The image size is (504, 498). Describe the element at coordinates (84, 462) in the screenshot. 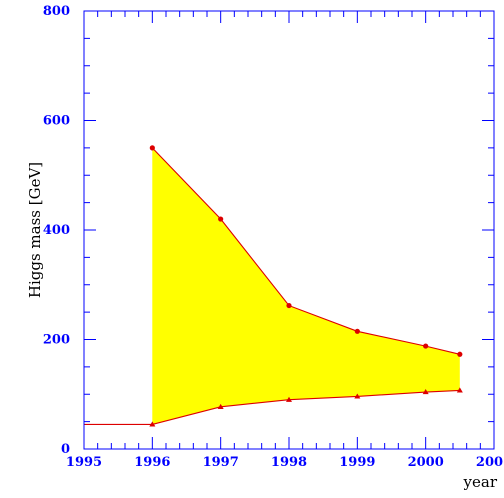

I see `x-tick-label: 1995` at that location.